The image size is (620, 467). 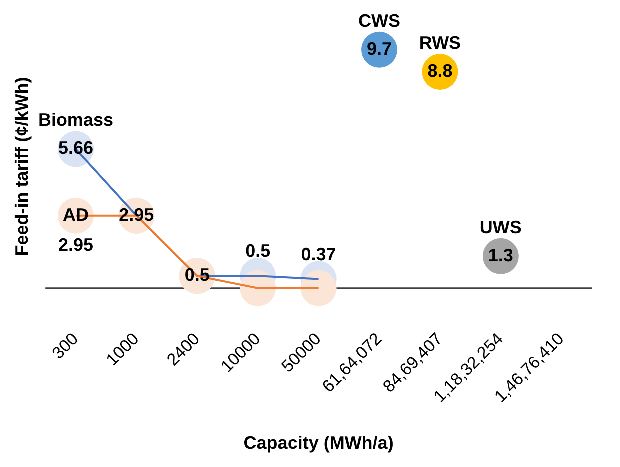 I want to click on data-label: 8.8, so click(x=440, y=70).